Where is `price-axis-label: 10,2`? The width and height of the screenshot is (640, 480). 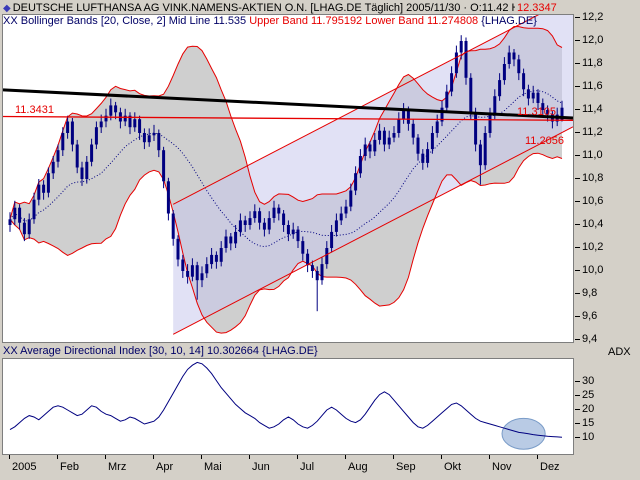 price-axis-label: 10,2 is located at coordinates (593, 247).